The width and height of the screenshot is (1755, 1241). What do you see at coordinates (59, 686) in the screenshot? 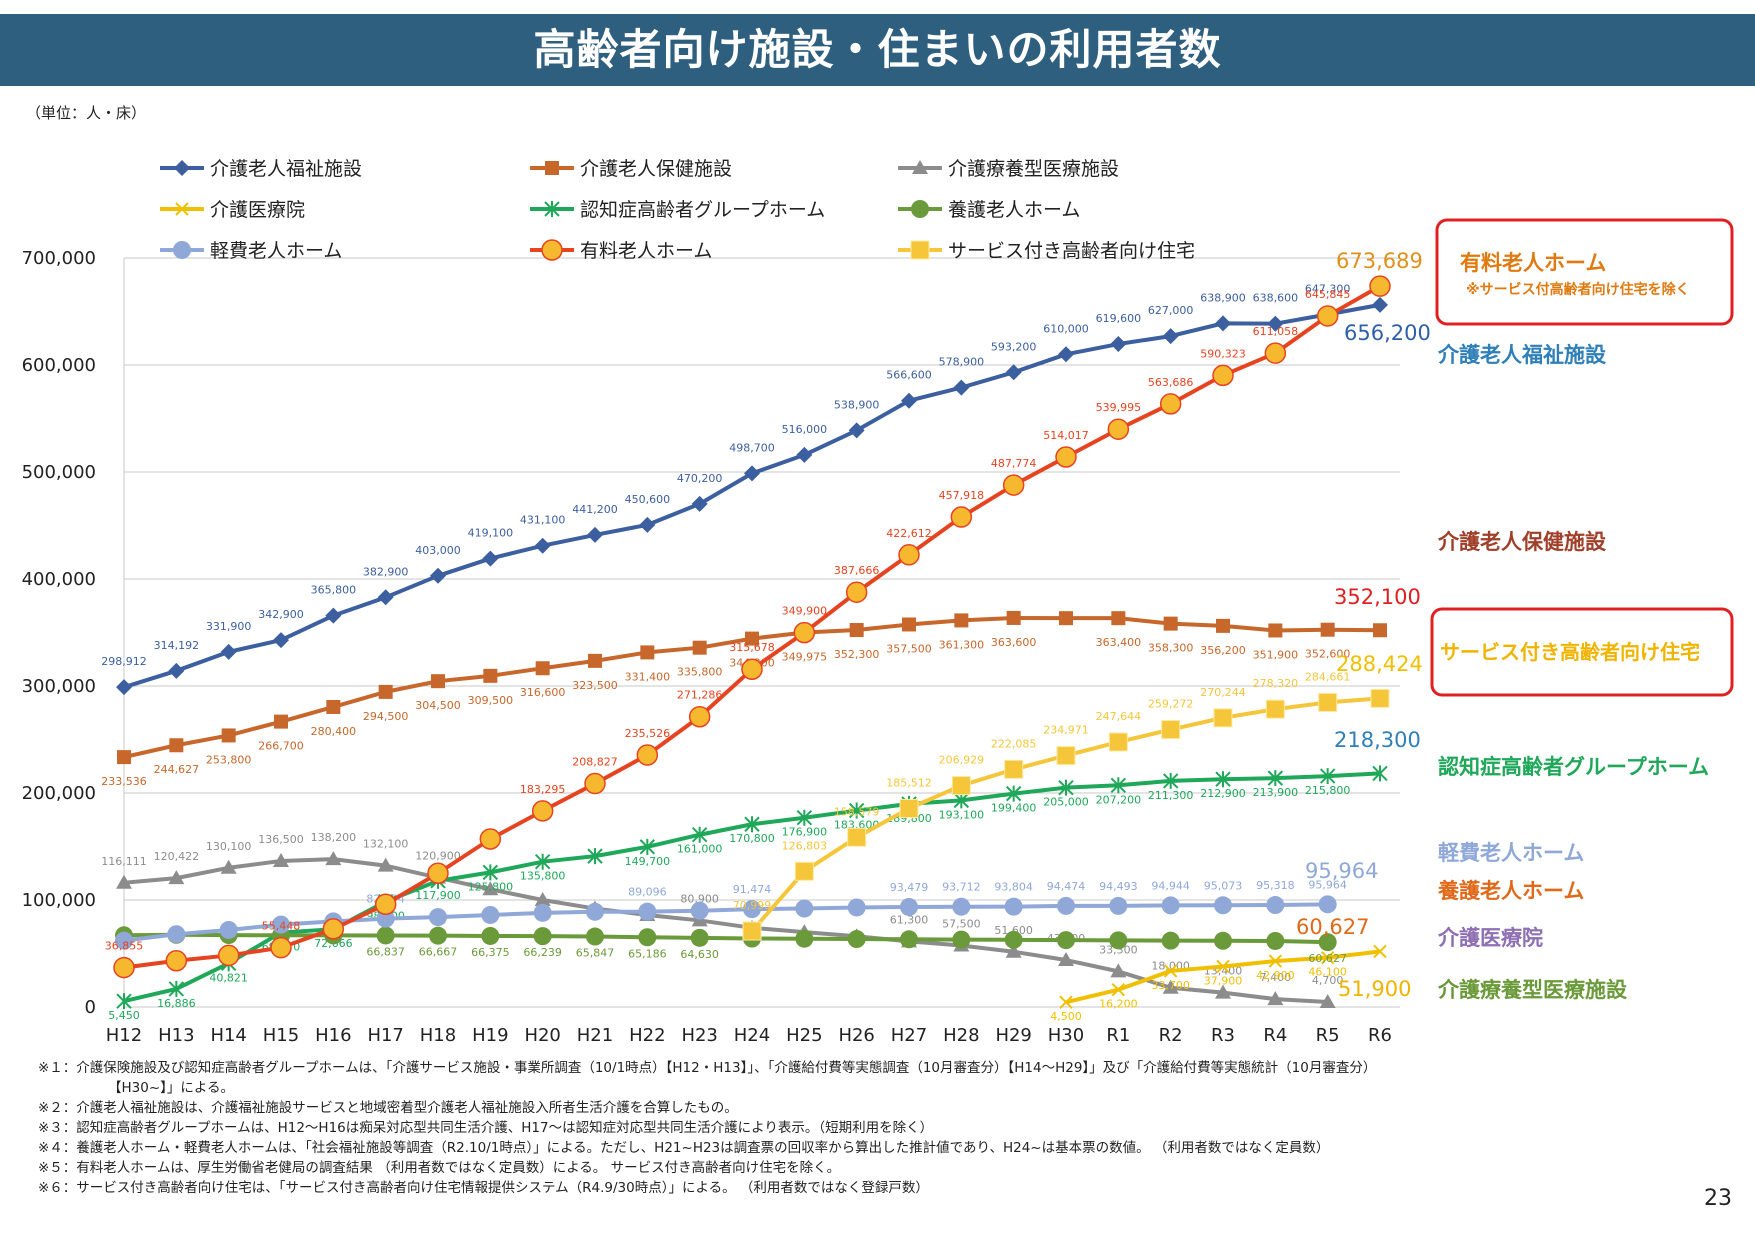
I see `y-tick-label: 300,000` at bounding box center [59, 686].